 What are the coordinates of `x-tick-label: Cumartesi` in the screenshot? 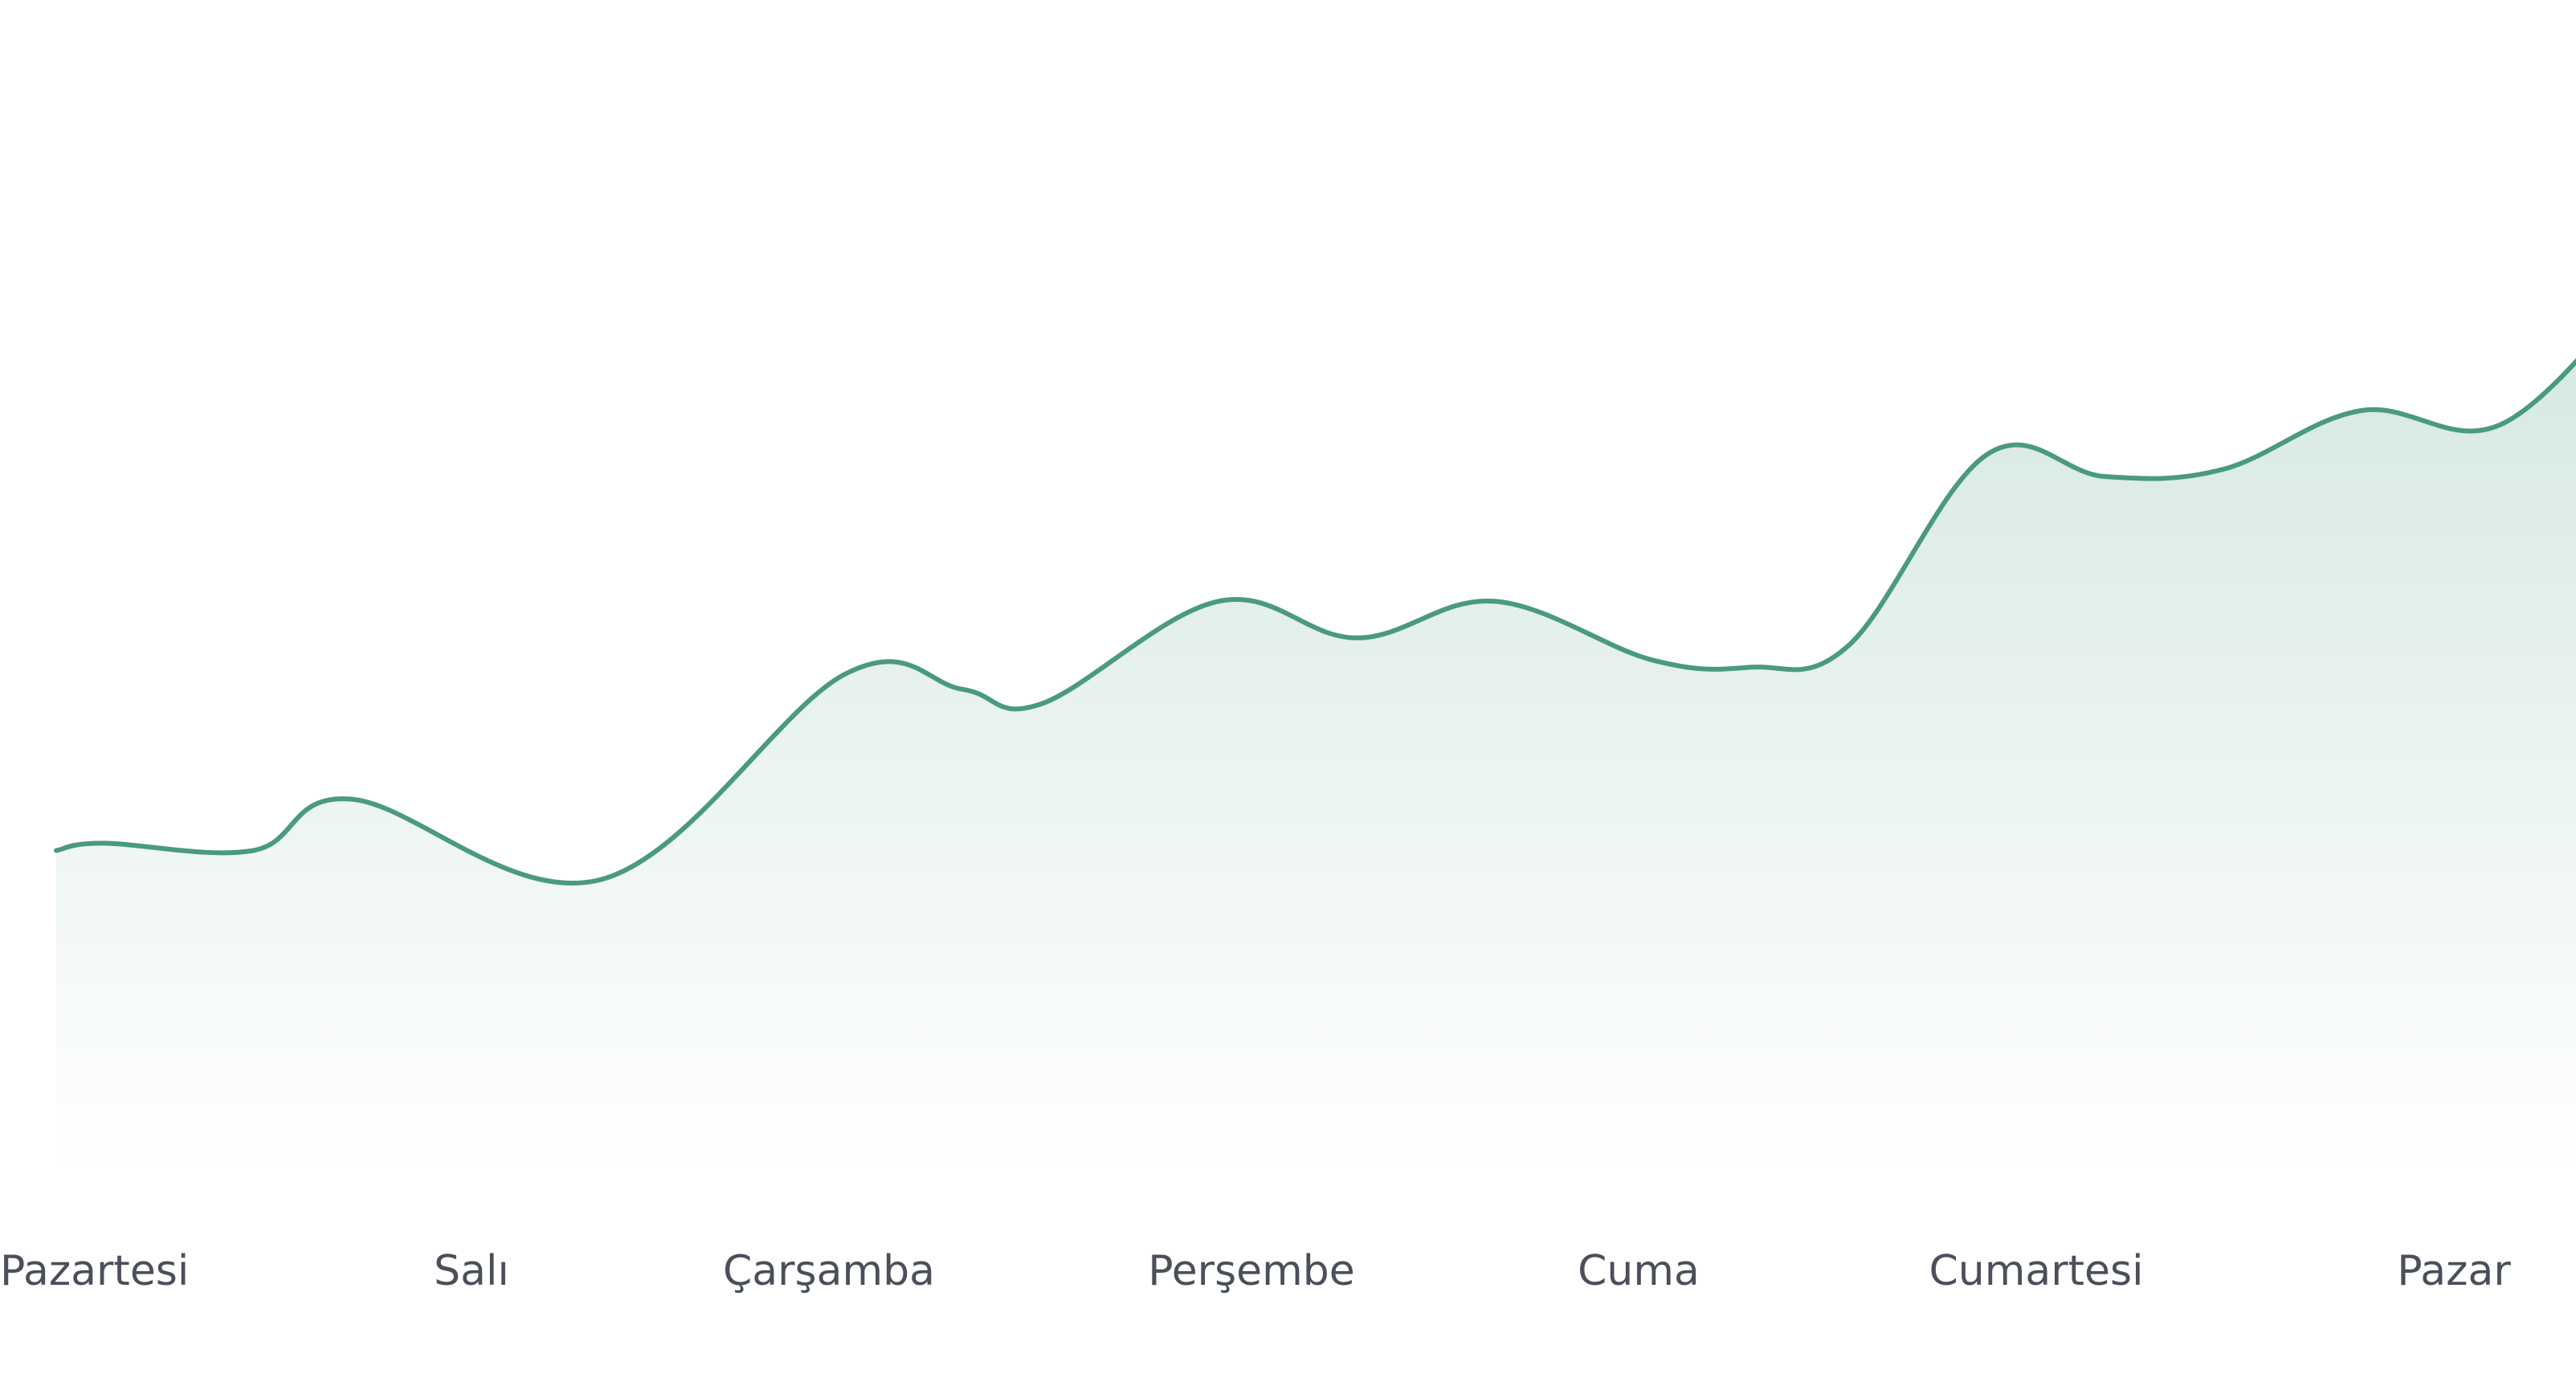 It's located at (2036, 1271).